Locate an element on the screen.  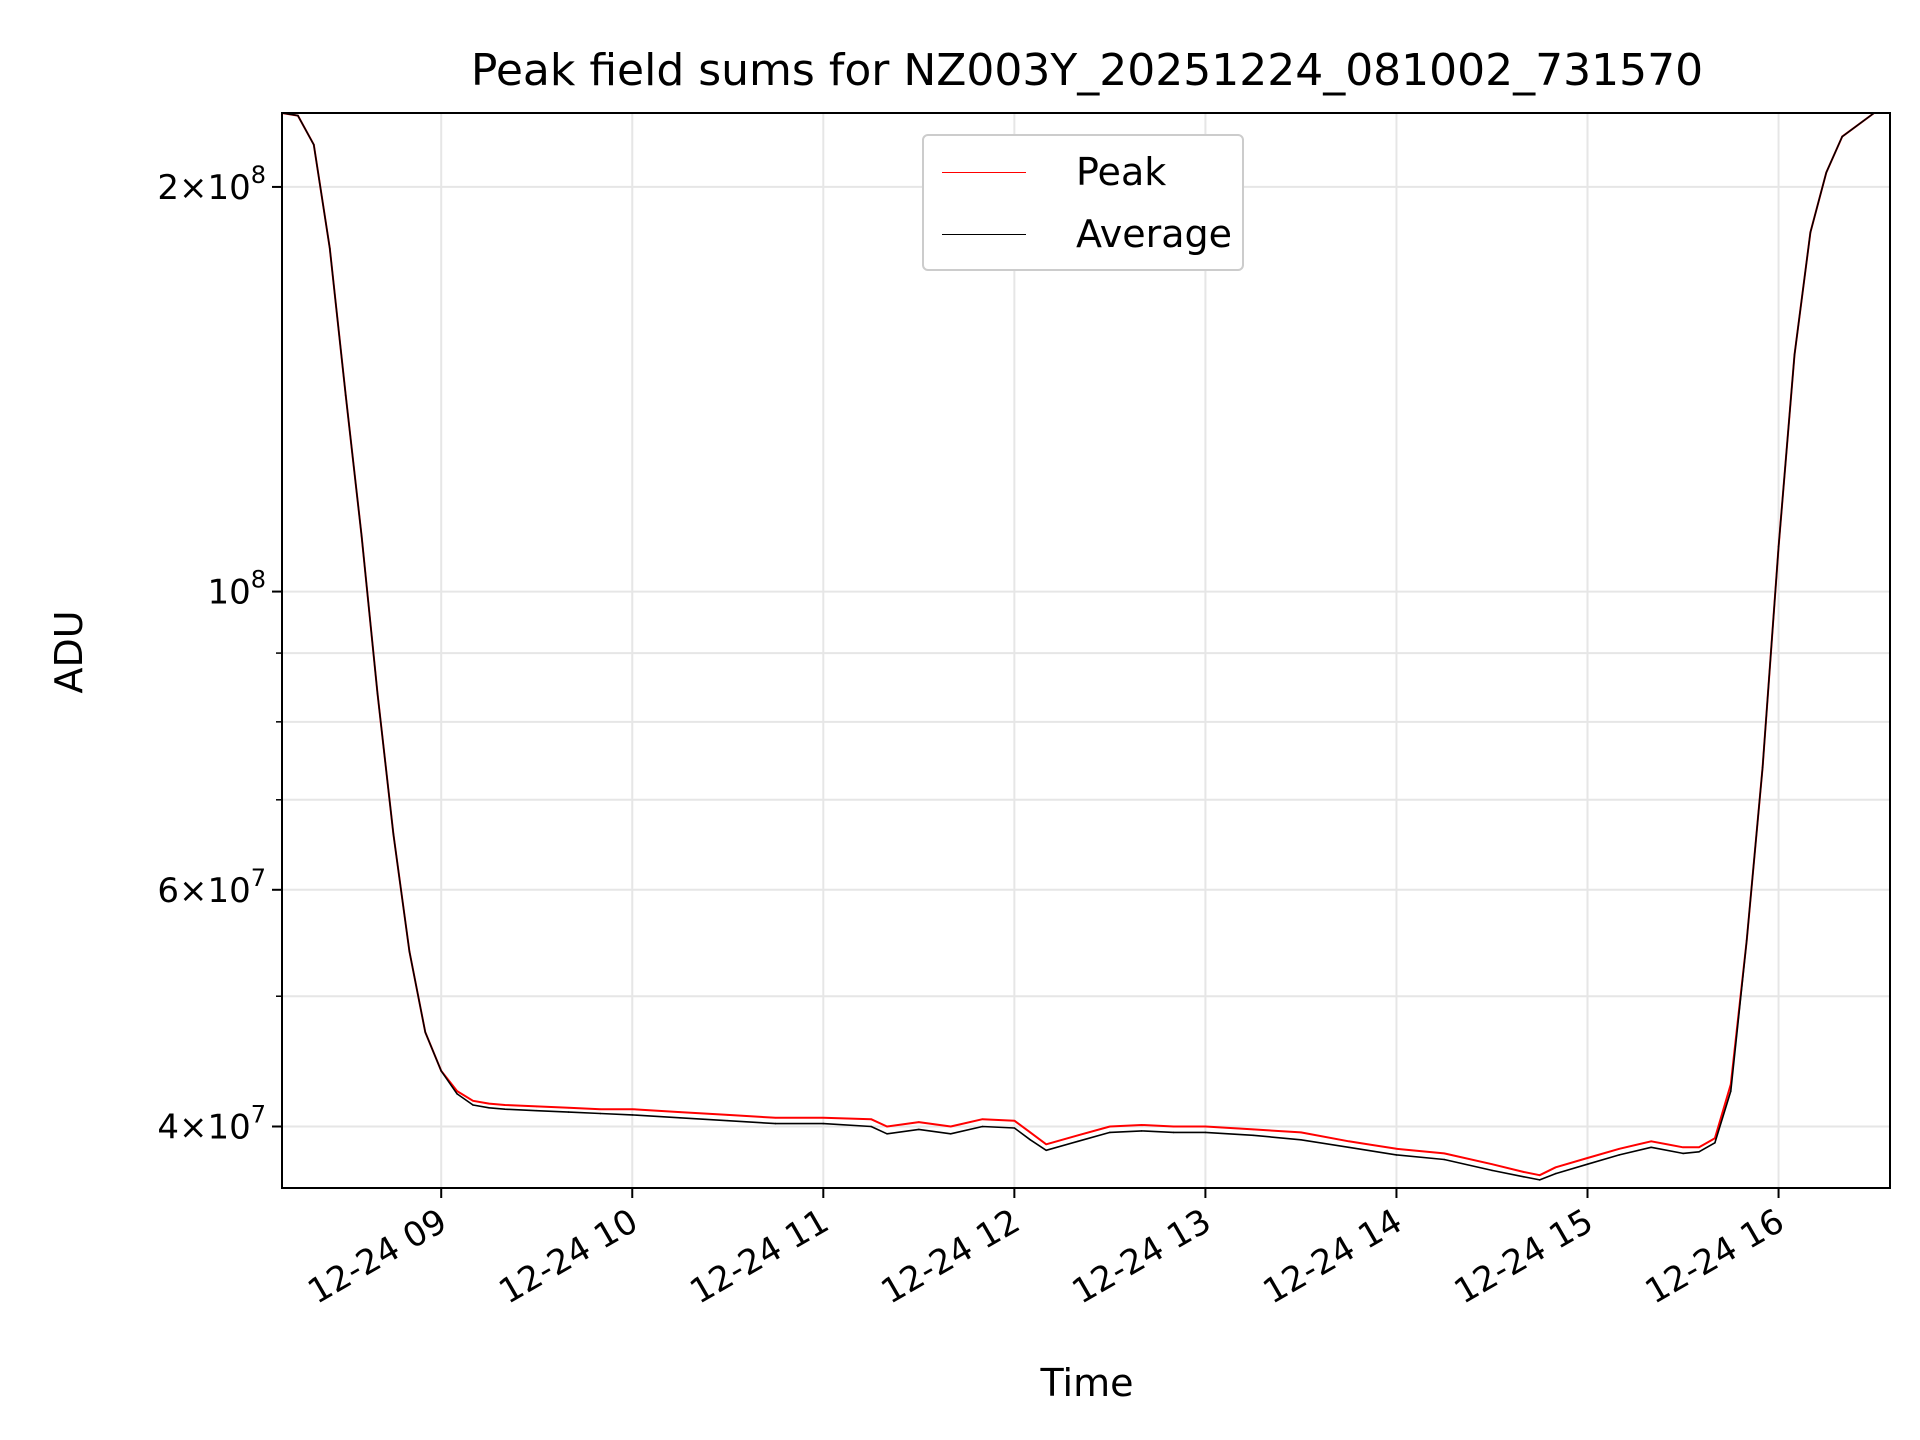
x-tick-label: 12-24 10 is located at coordinates (568, 1256).